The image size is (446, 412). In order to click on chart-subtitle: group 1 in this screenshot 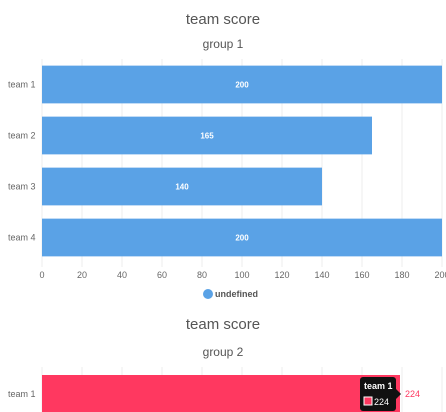, I will do `click(223, 44)`.